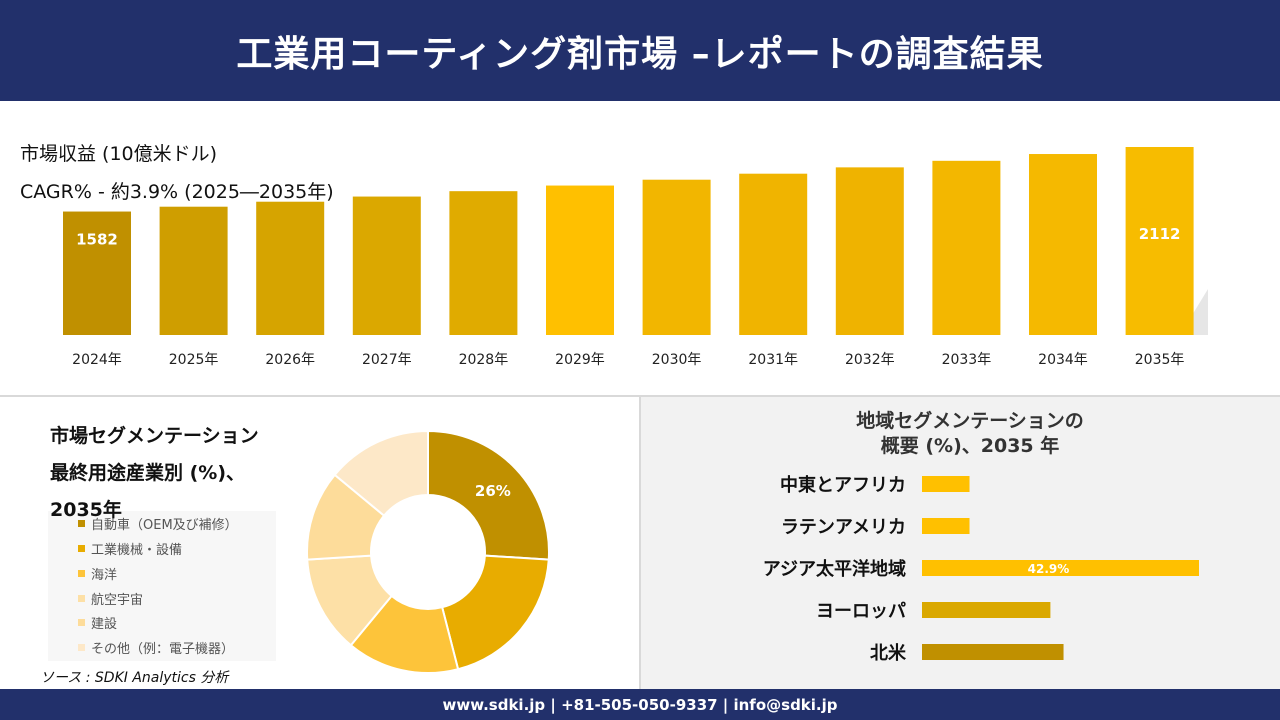  I want to click on year-tick-label: 2027年, so click(387, 360).